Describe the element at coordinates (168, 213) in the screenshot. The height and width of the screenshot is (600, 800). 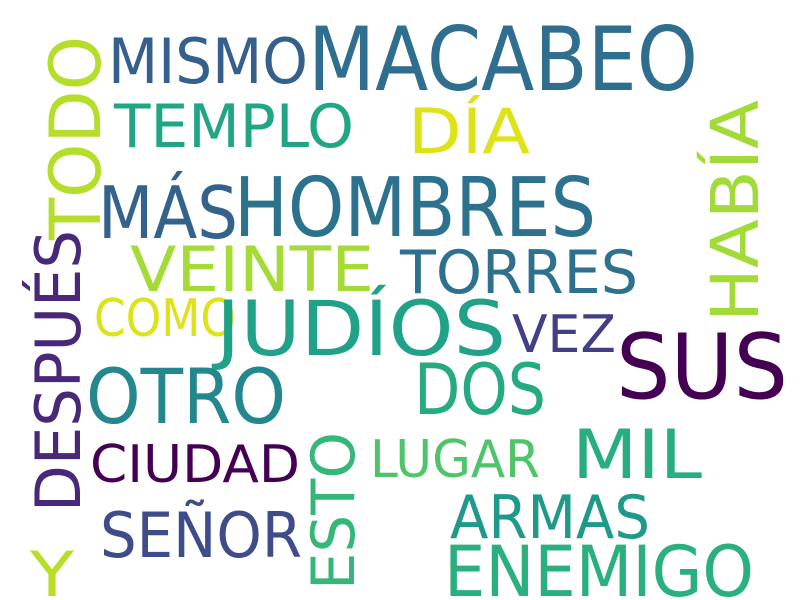
I see `word-mas: MÁS` at that location.